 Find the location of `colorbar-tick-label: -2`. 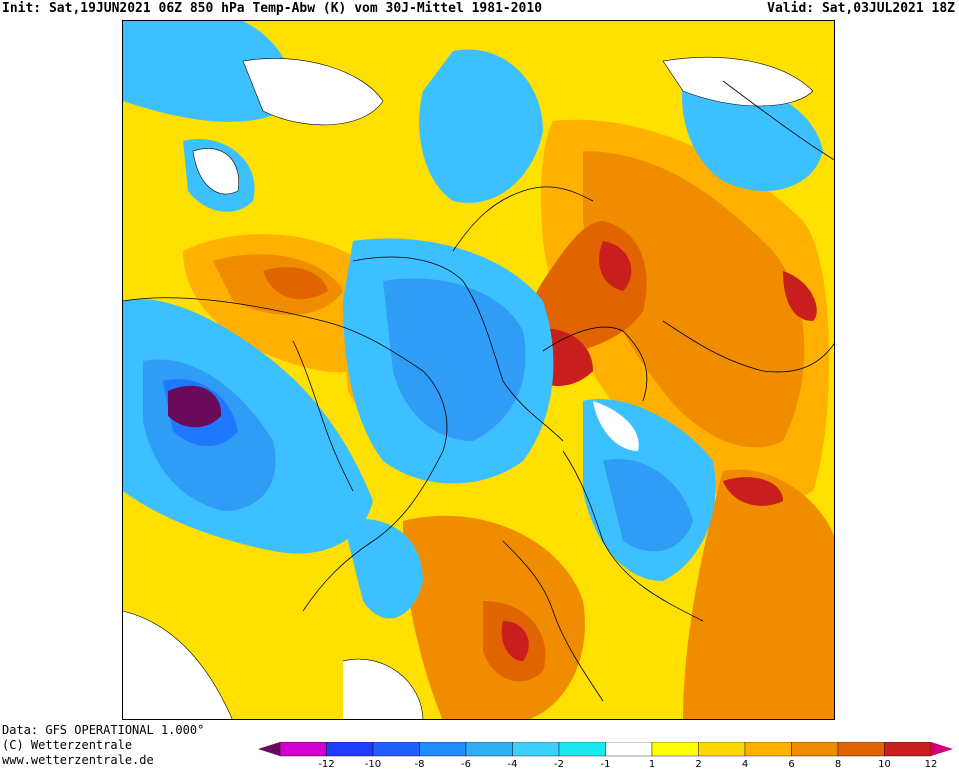

colorbar-tick-label: -2 is located at coordinates (559, 764).